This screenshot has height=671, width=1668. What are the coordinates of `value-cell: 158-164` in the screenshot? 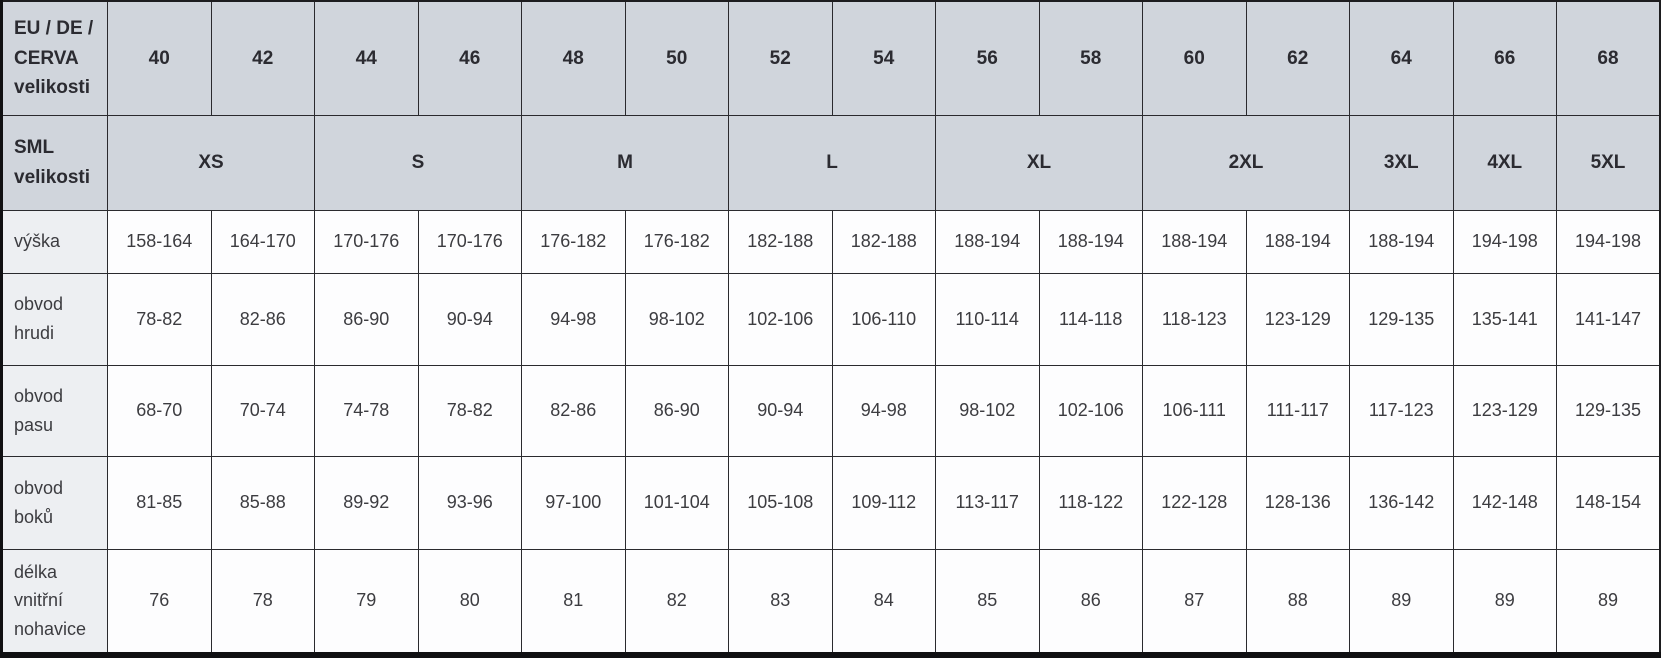 It's located at (159, 241).